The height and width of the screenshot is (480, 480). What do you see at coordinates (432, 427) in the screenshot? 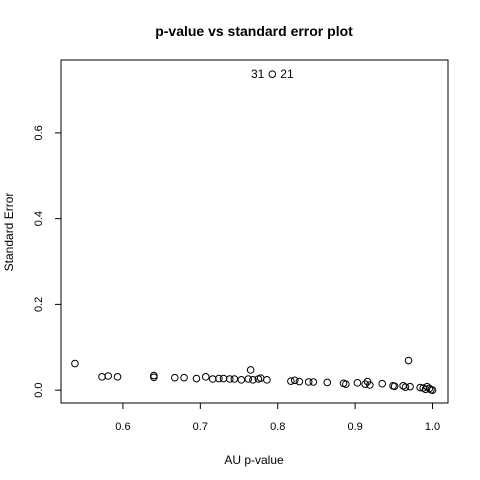
I see `x-tick-label: 1.0` at bounding box center [432, 427].